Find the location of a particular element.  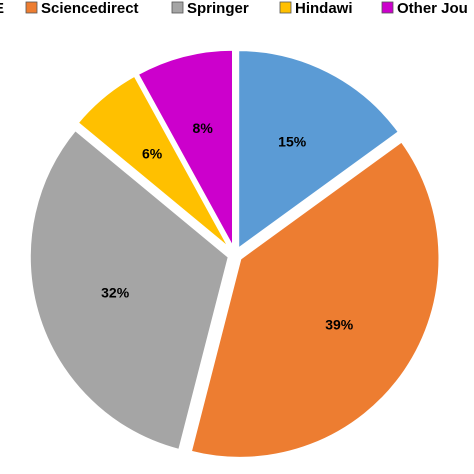

pie-slice-label-sciencedirect: 39% is located at coordinates (339, 325).